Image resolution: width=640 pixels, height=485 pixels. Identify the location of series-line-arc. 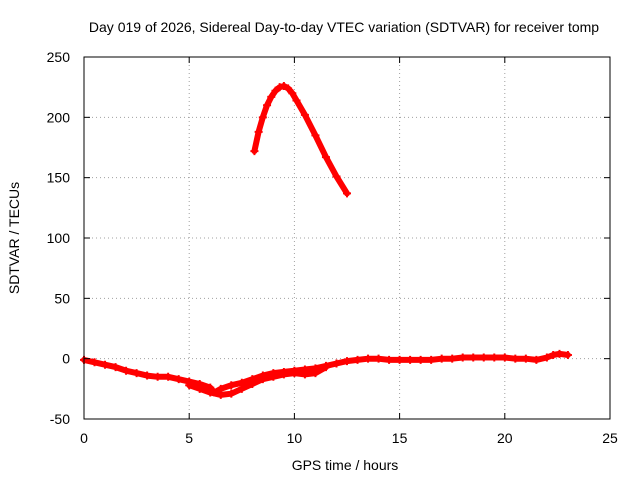
(300, 140).